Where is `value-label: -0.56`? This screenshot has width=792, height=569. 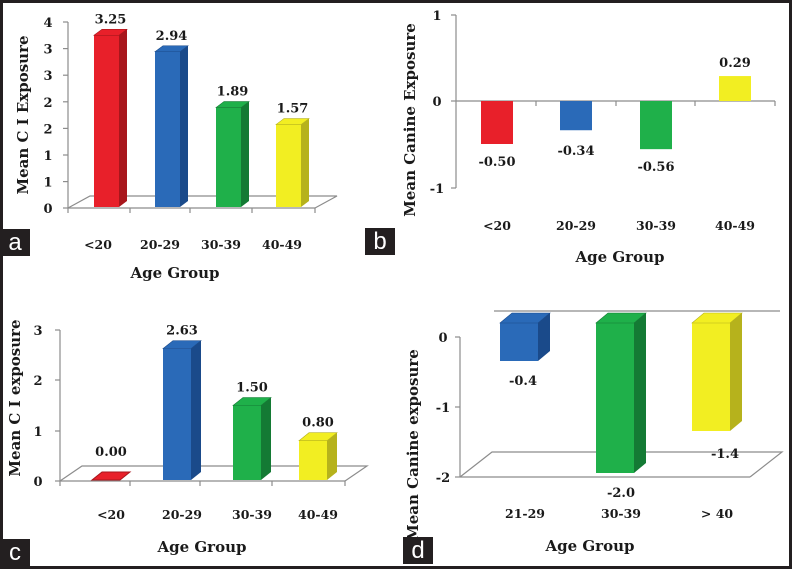
value-label: -0.56 is located at coordinates (655, 167).